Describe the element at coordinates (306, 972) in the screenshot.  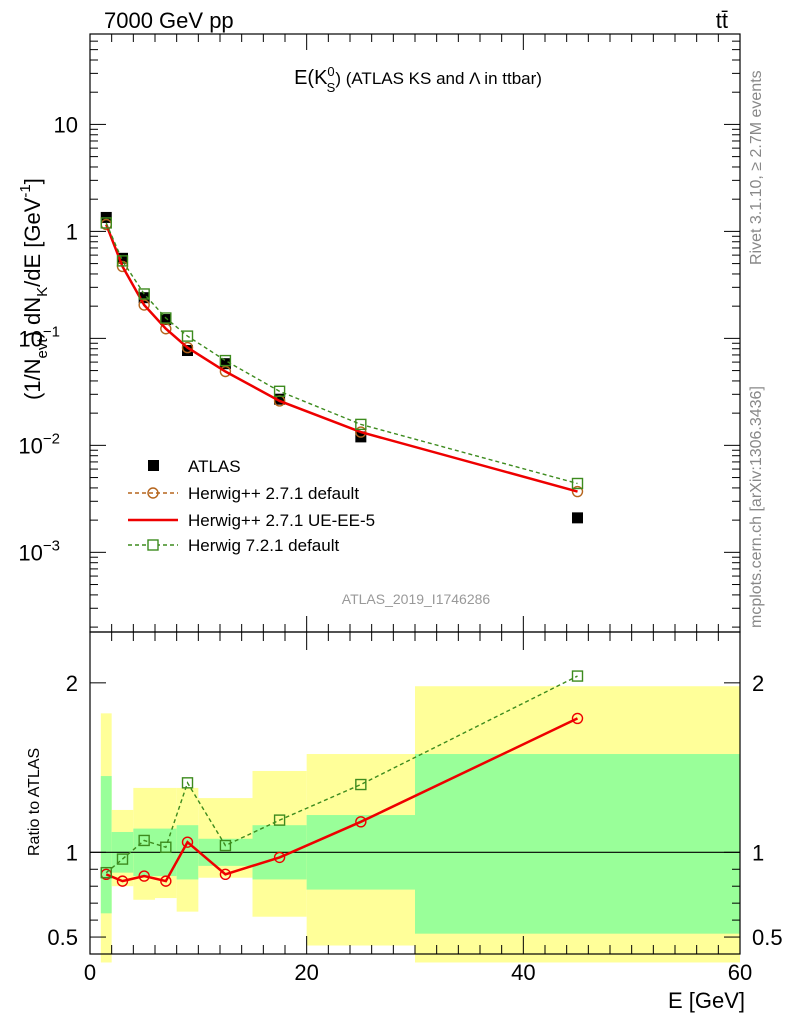
I see `x-tick-label: 20` at that location.